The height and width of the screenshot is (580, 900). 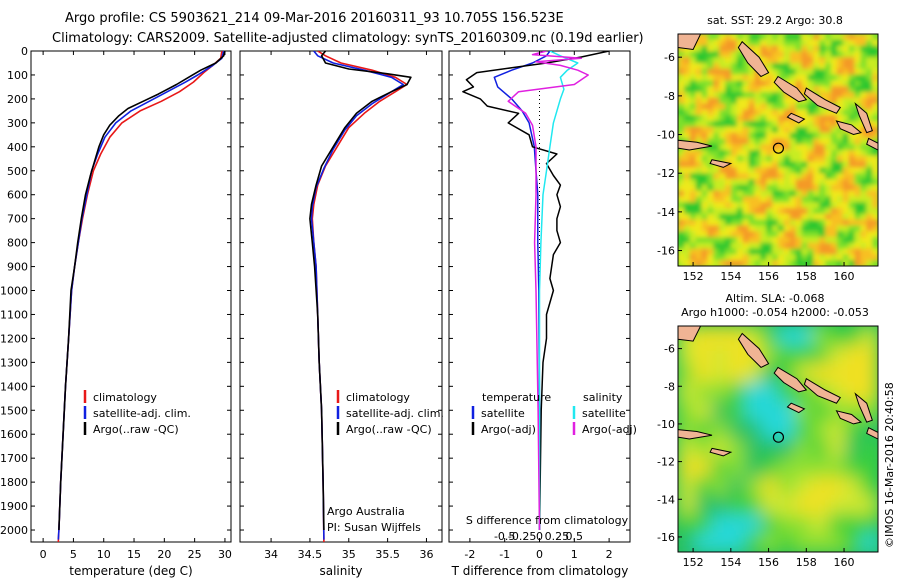 What do you see at coordinates (558, 290) in the screenshot?
I see `series-s-satellite` at bounding box center [558, 290].